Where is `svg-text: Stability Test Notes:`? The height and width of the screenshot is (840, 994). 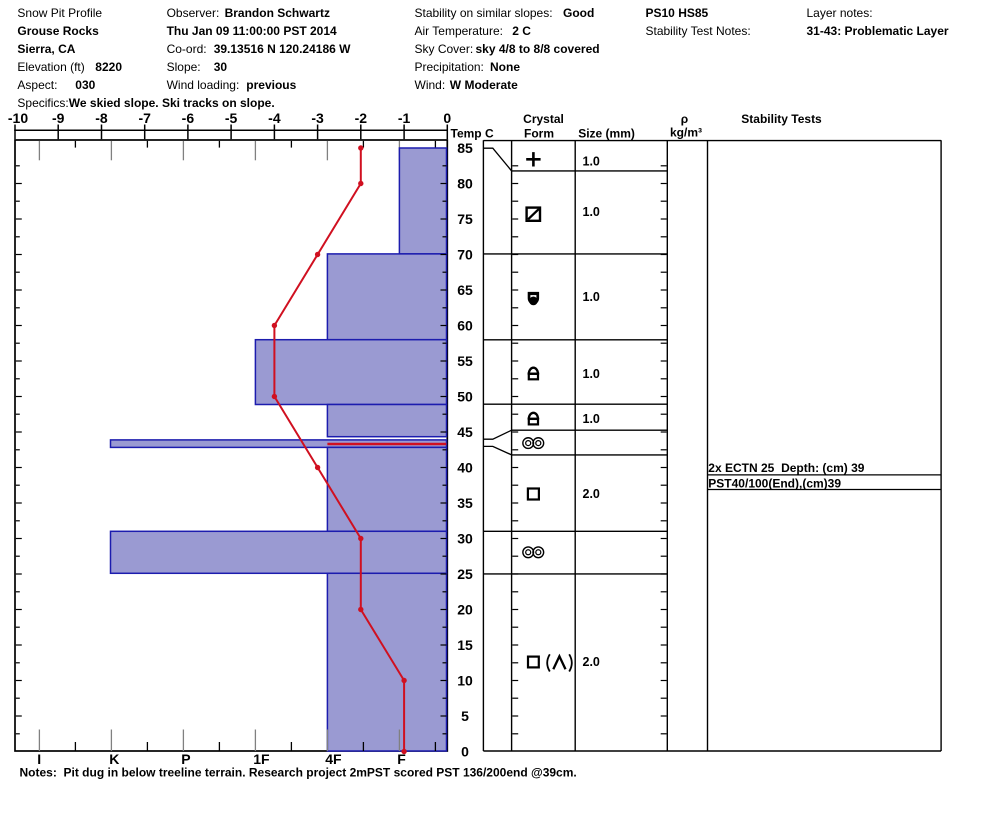 svg-text: Stability Test Notes: is located at coordinates (698, 31).